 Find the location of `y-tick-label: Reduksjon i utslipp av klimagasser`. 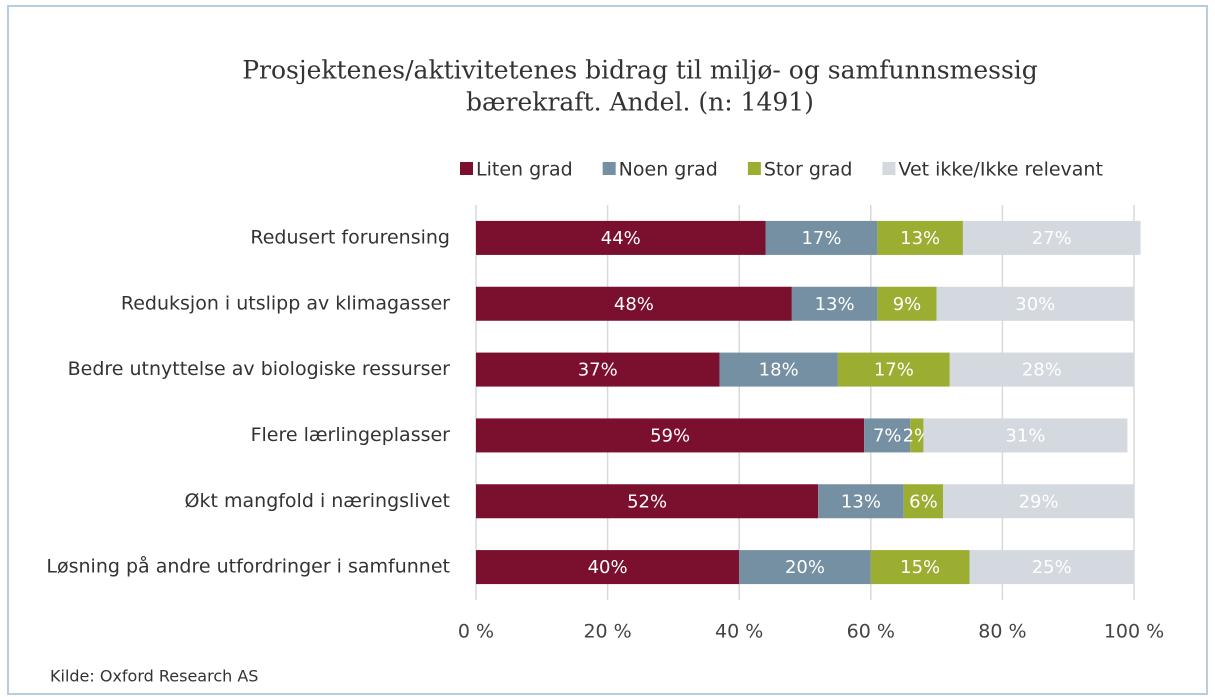

y-tick-label: Reduksjon i utslipp av klimagasser is located at coordinates (285, 303).